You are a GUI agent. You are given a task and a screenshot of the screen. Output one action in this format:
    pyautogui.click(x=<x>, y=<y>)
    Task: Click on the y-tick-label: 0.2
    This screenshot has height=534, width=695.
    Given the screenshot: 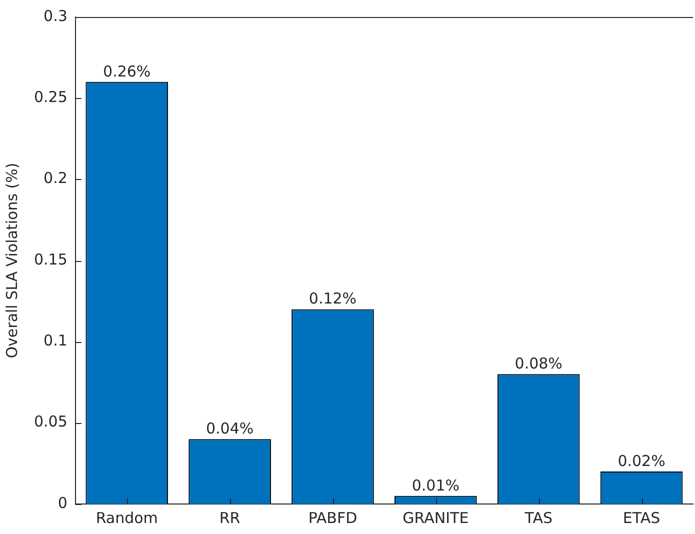 What is the action you would take?
    pyautogui.click(x=56, y=178)
    